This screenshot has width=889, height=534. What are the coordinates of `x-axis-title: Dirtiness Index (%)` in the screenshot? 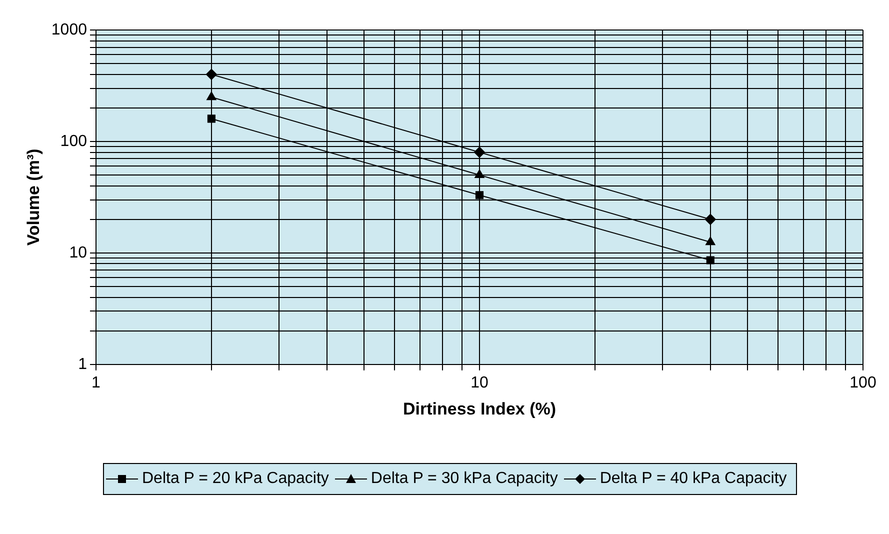 It's located at (479, 408).